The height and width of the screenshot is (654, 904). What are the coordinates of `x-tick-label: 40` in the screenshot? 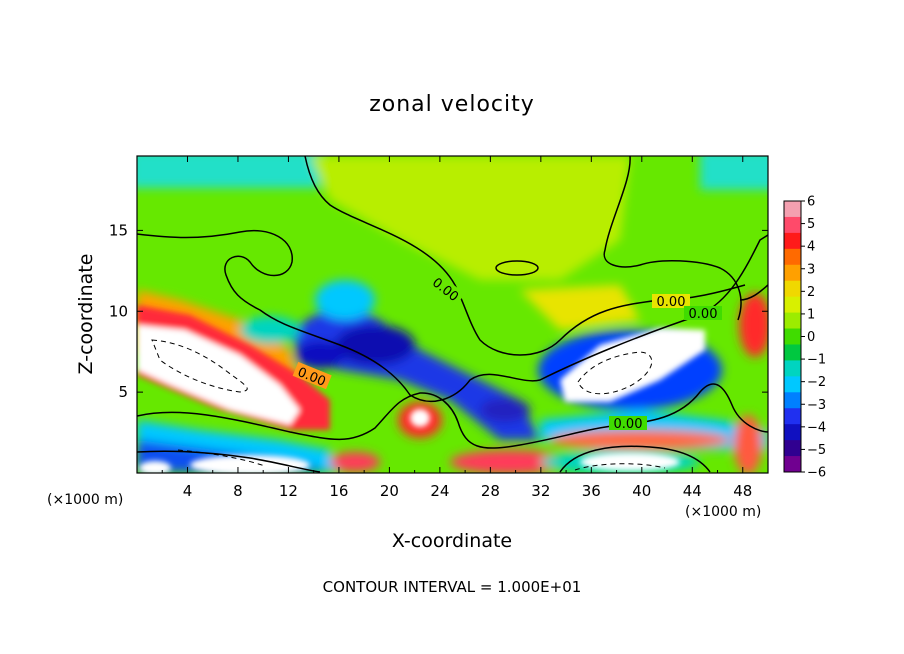 It's located at (641, 491).